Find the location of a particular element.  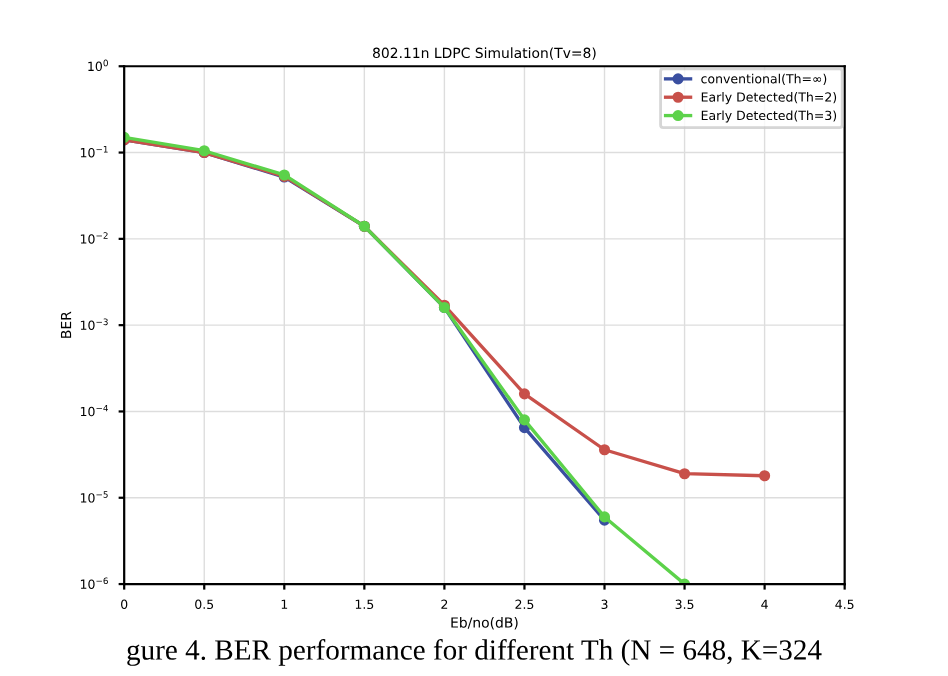

text: gure 4. BER performance for different Th (N = 648, K=324 is located at coordinates (474, 652).